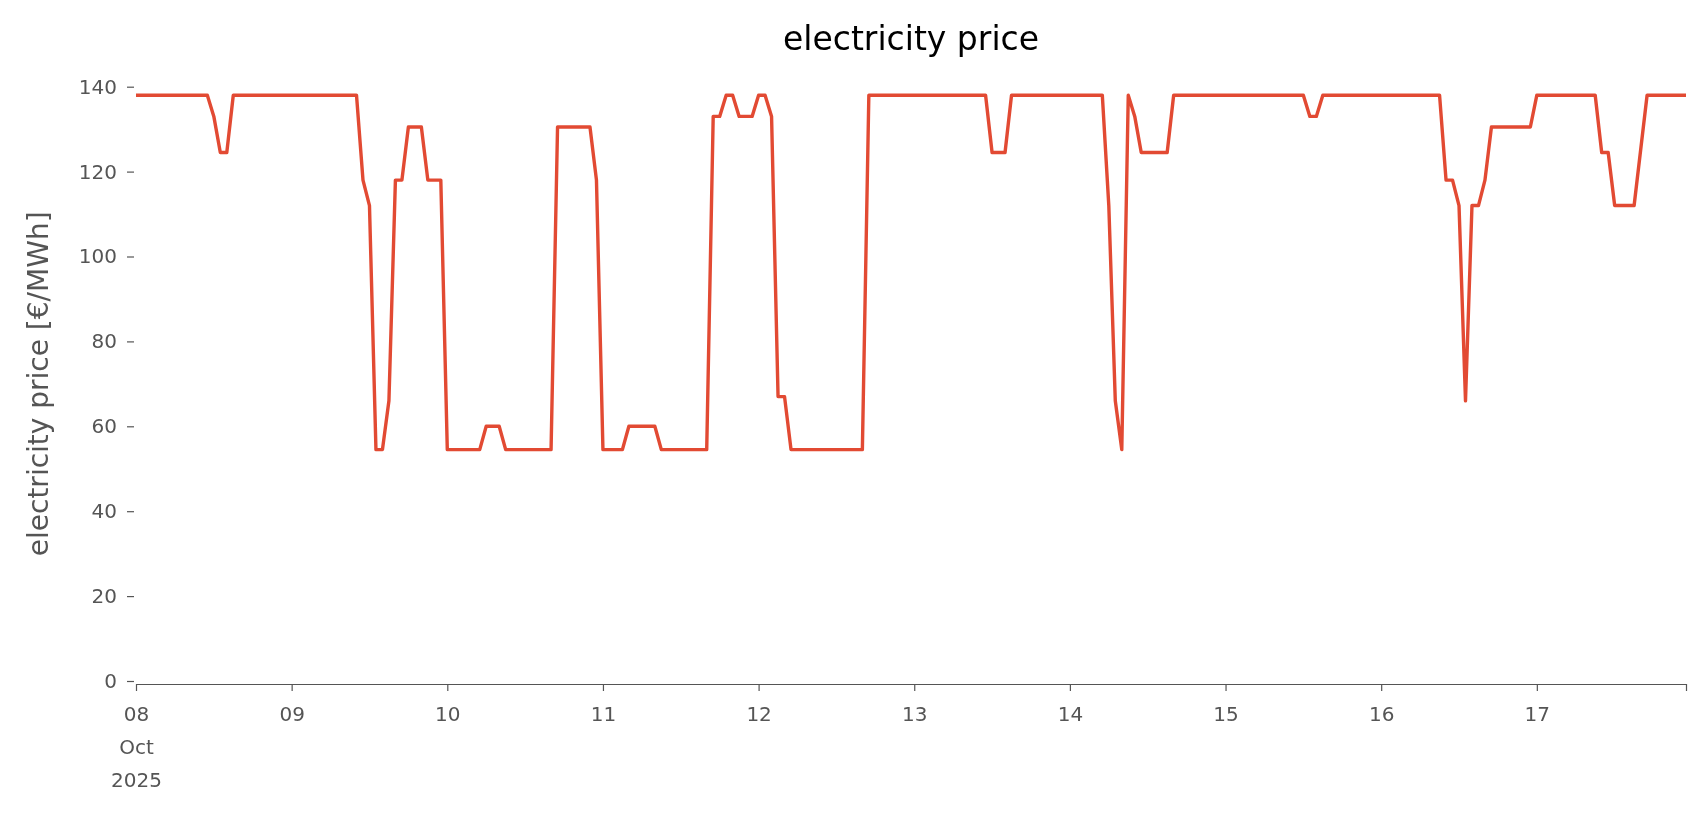 This screenshot has height=815, width=1706. I want to click on y-tick-label: 60, so click(104, 426).